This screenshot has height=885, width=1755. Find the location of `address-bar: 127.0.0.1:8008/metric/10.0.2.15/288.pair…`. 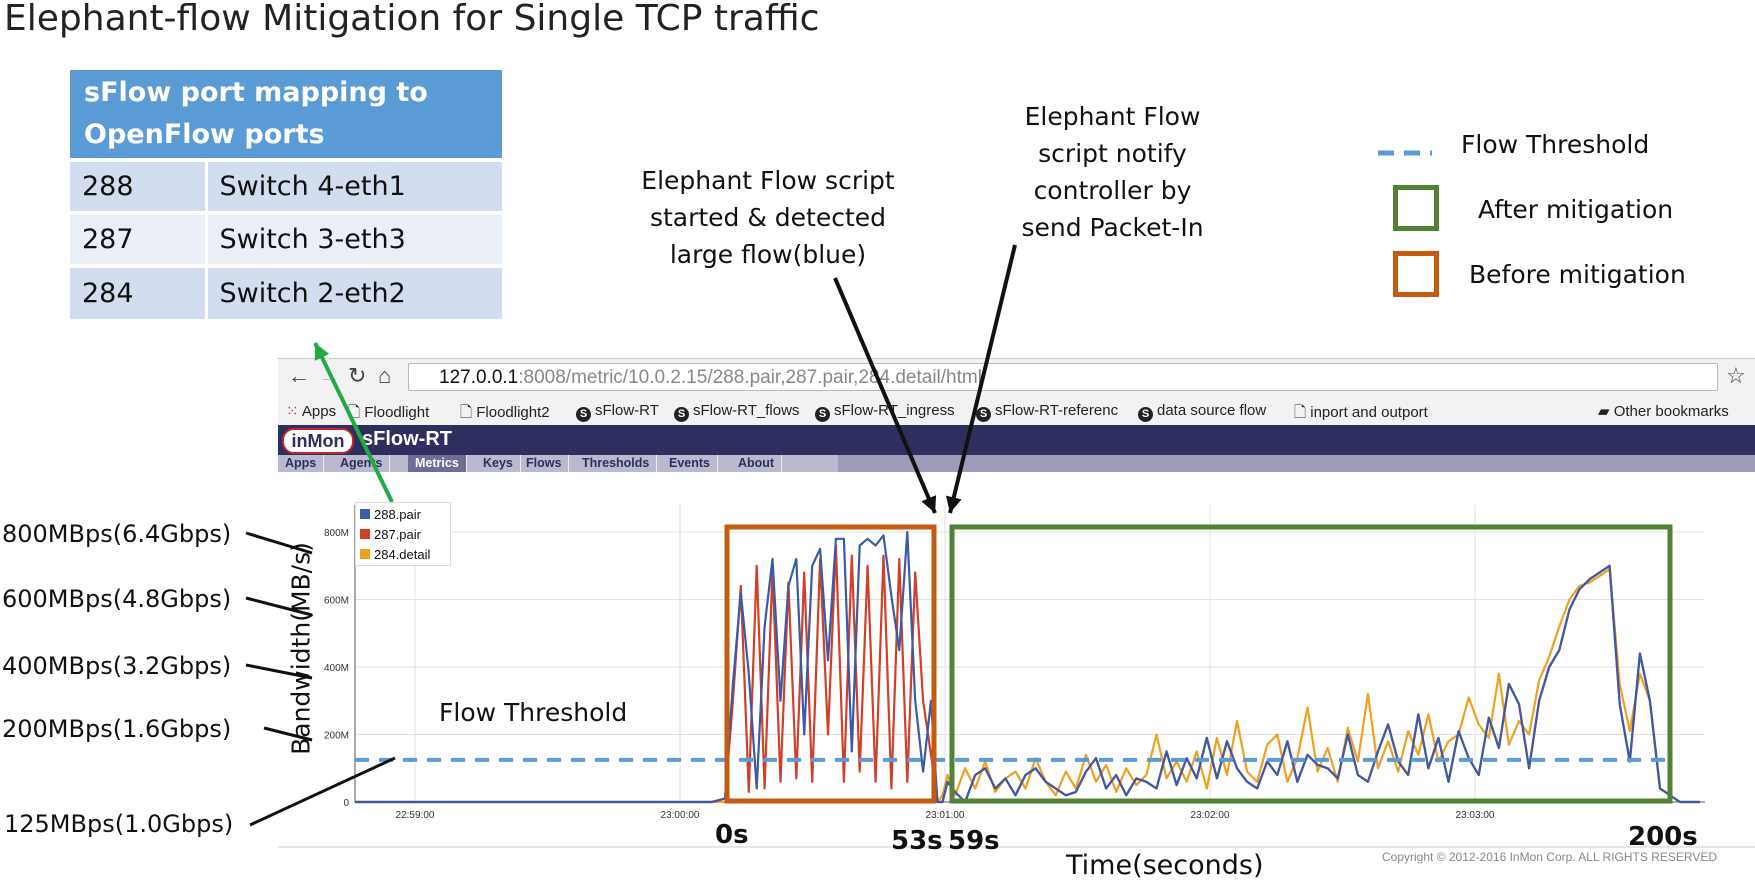

address-bar: 127.0.0.1:8008/metric/10.0.2.15/288.pair… is located at coordinates (1063, 377).